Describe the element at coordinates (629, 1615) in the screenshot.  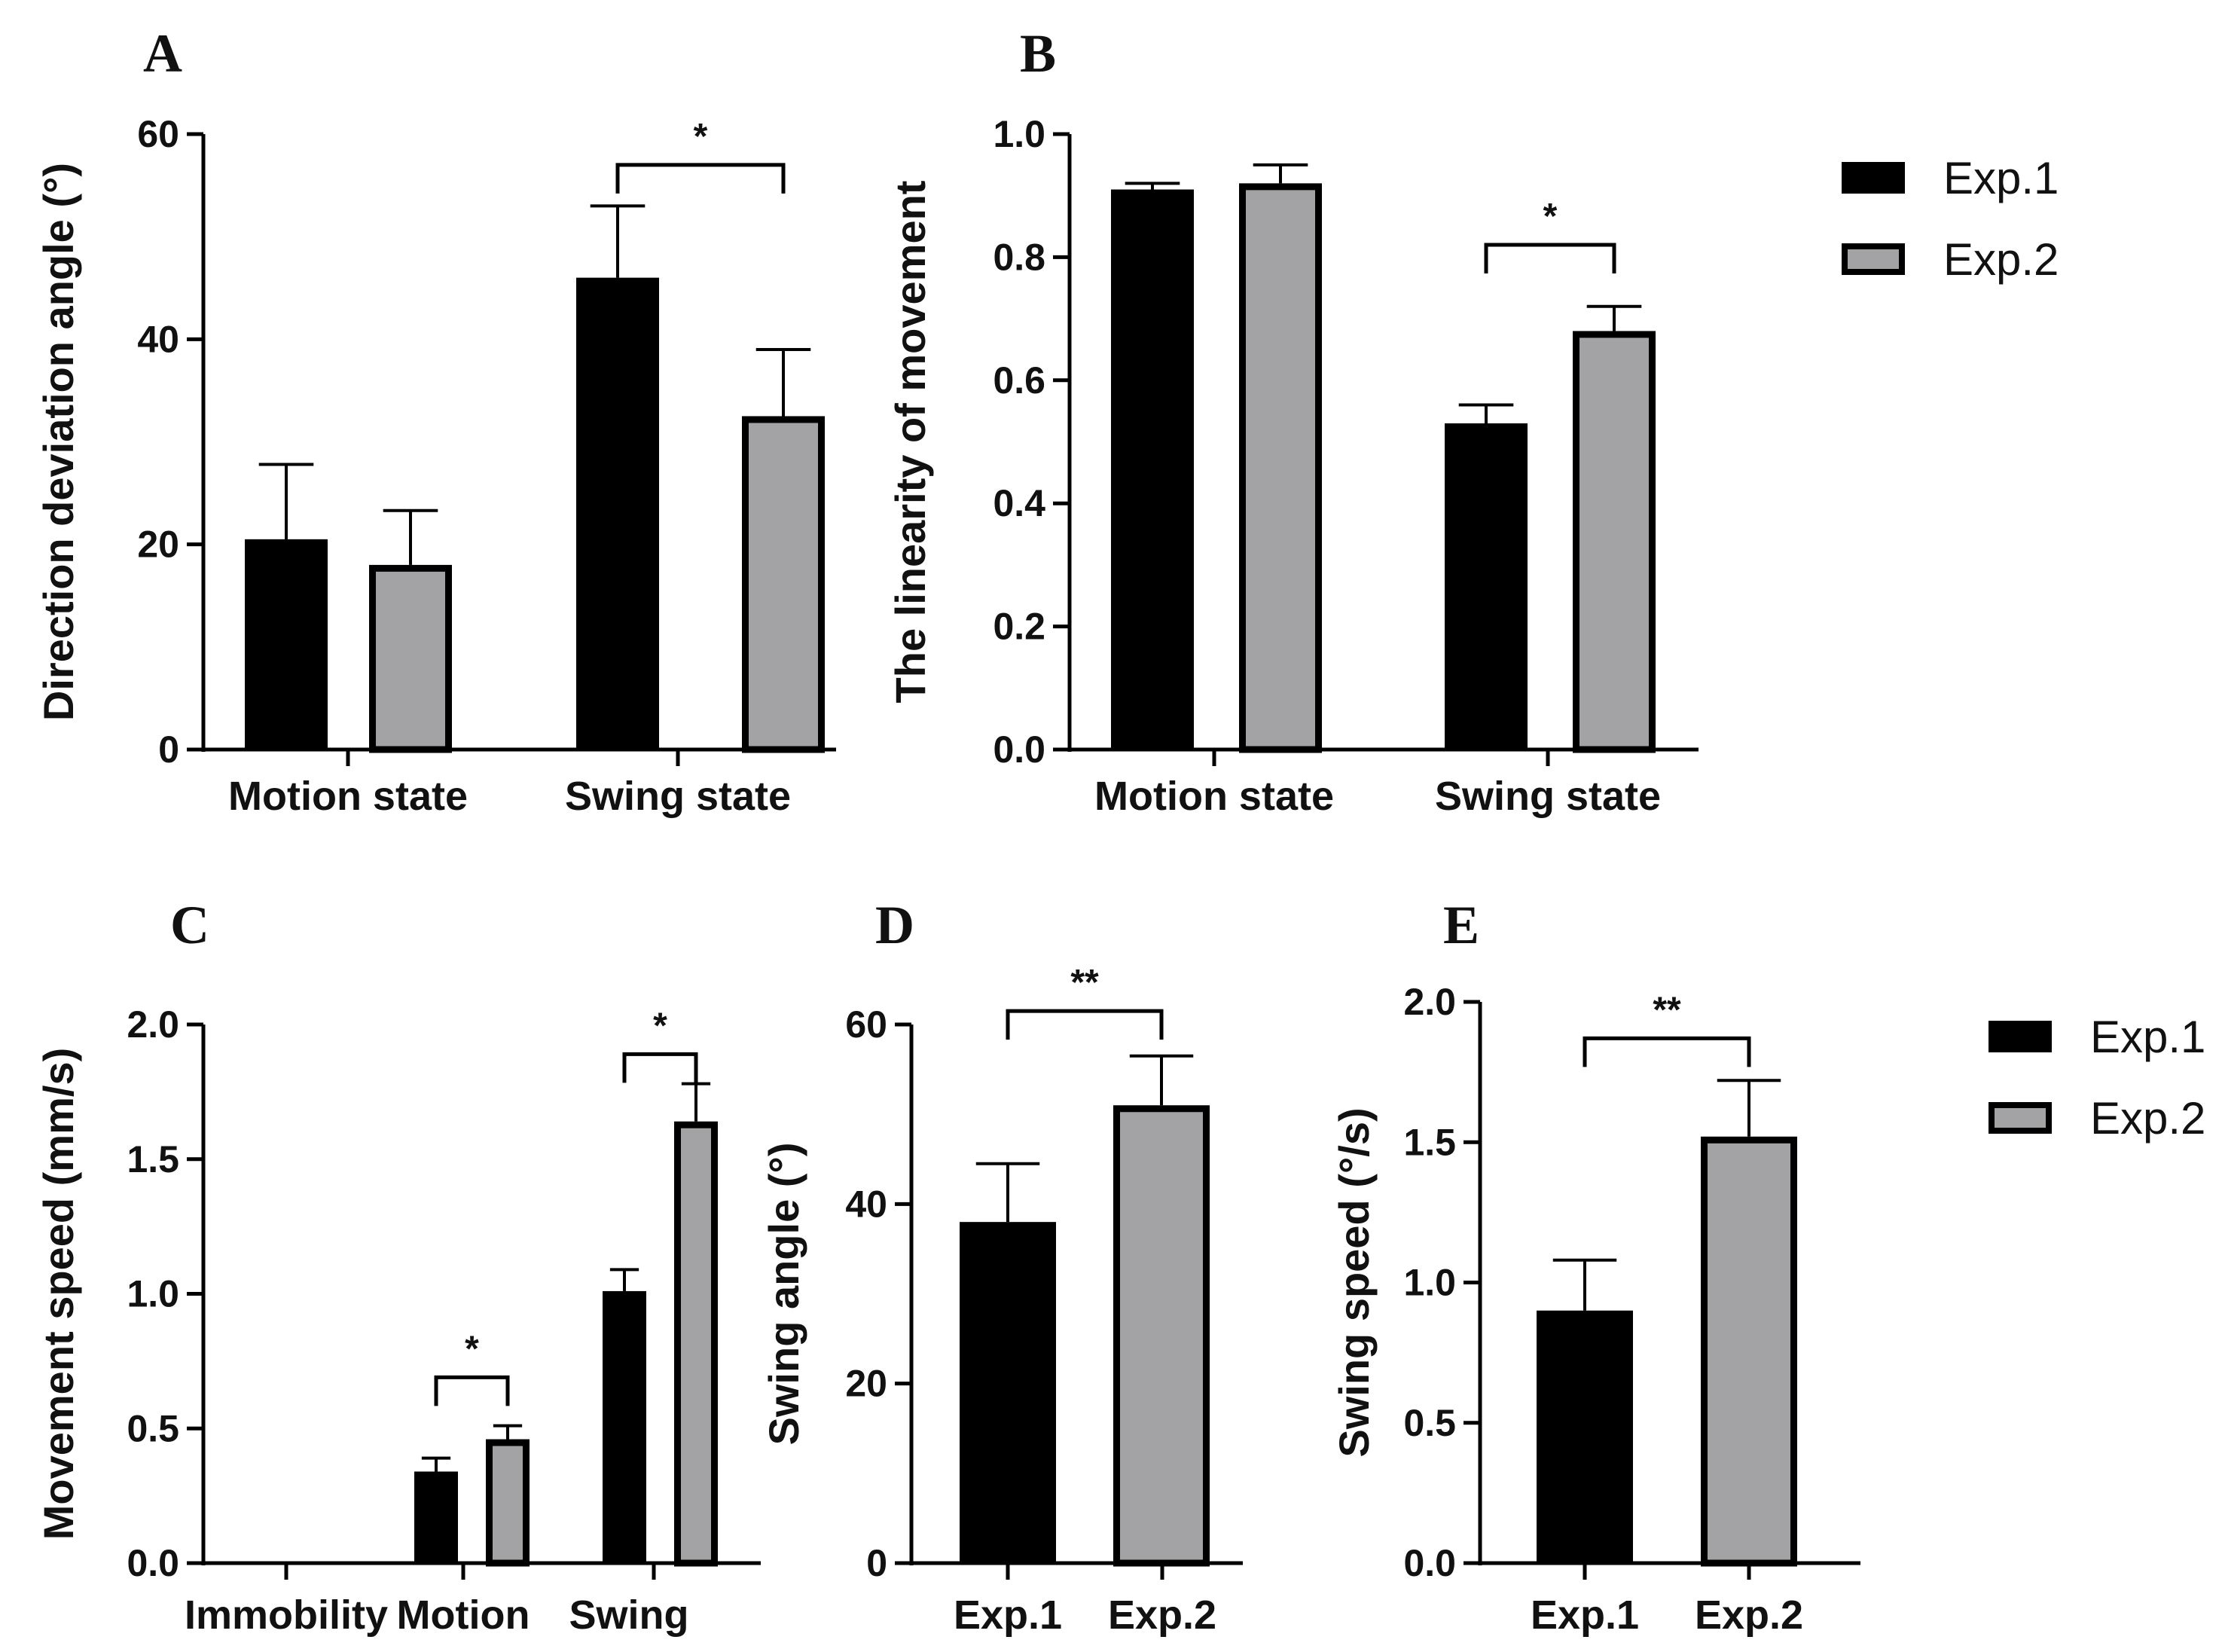
I see `x-category-label: Swing` at that location.